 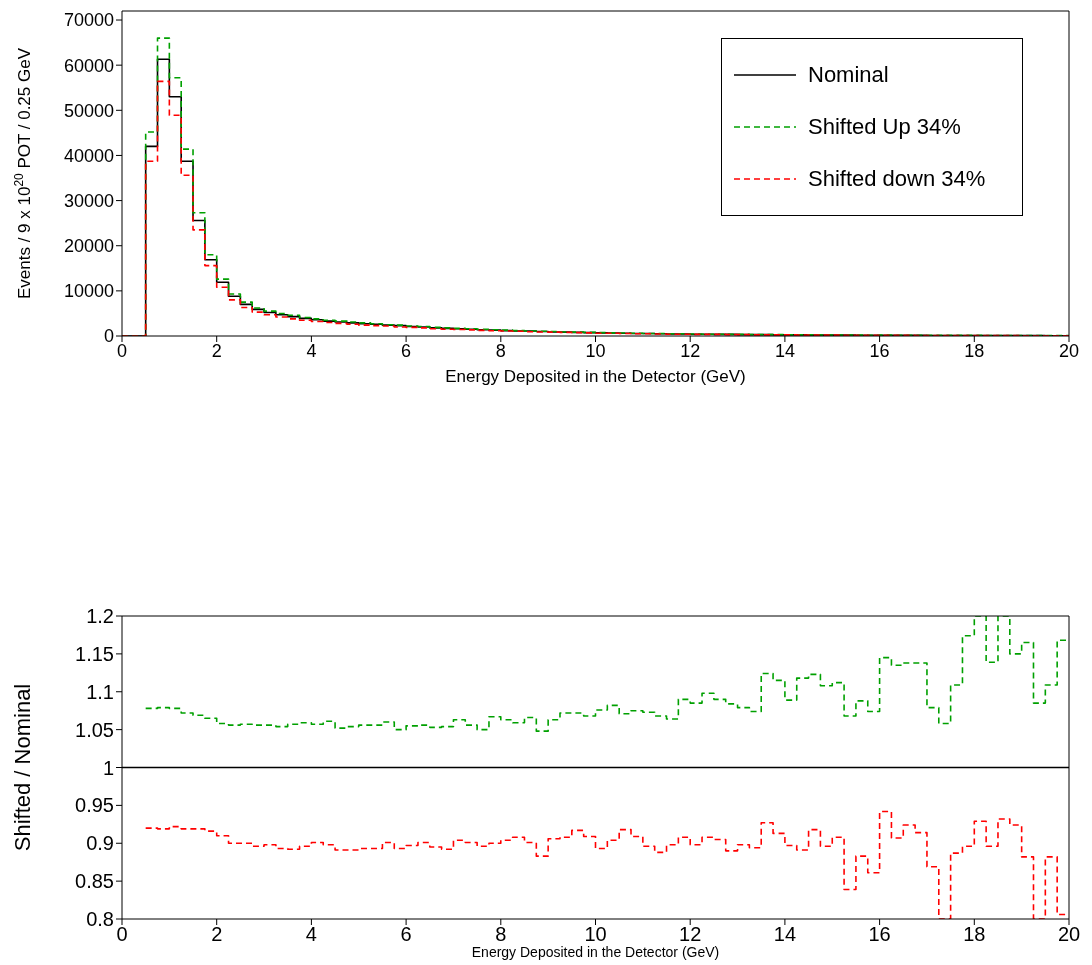 I want to click on y-tick-label: 70000, so click(x=88, y=20).